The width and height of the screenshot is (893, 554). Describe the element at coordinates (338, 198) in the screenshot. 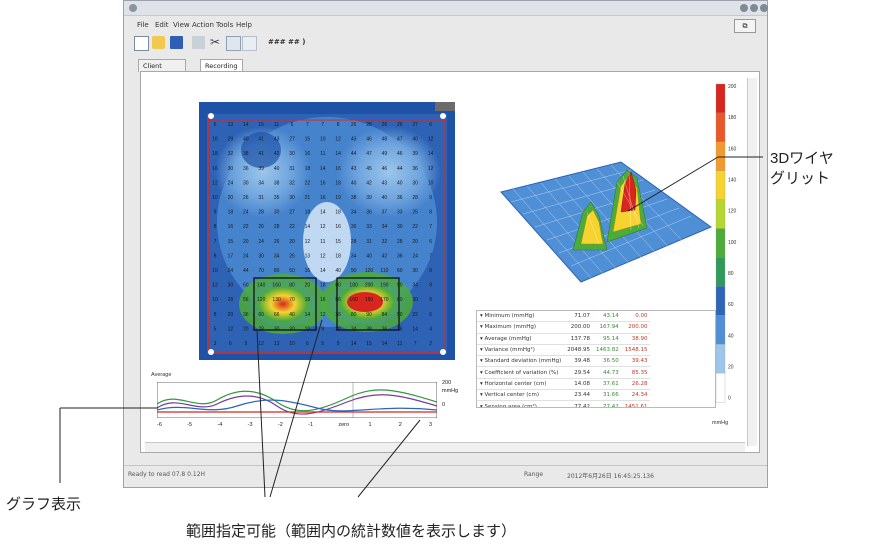

I see `map-cell-value: 19` at that location.